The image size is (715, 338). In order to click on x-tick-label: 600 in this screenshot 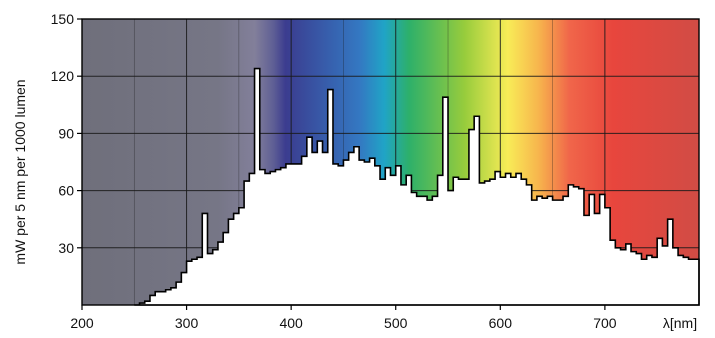, I will do `click(501, 323)`.